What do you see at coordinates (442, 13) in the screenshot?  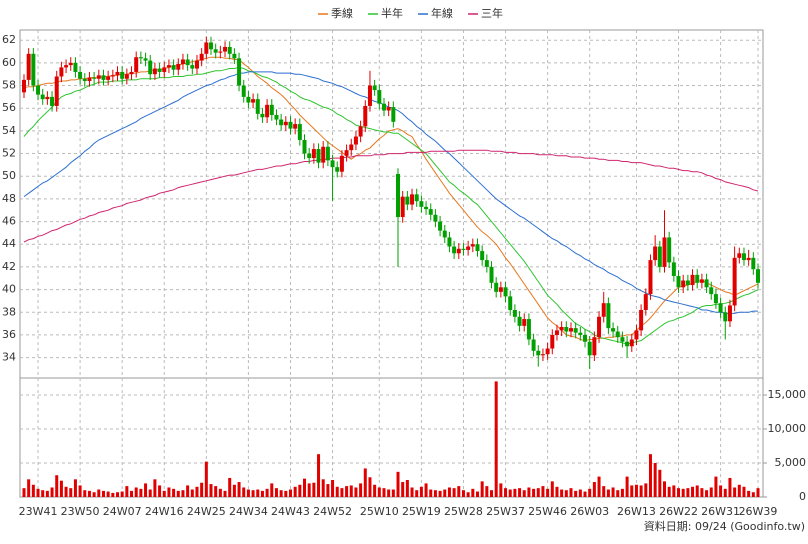 I see `legend-label: 年線` at bounding box center [442, 13].